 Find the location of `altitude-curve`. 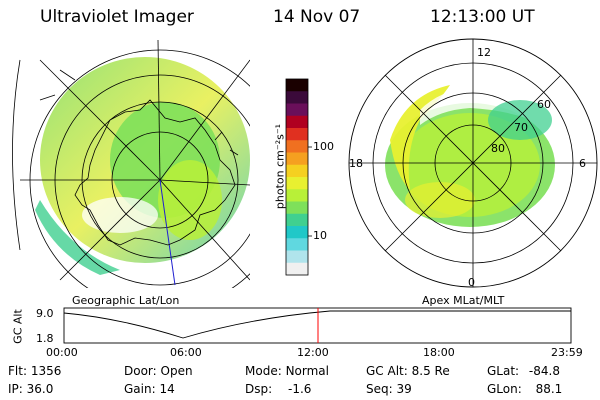

altitude-curve is located at coordinates (317, 324).